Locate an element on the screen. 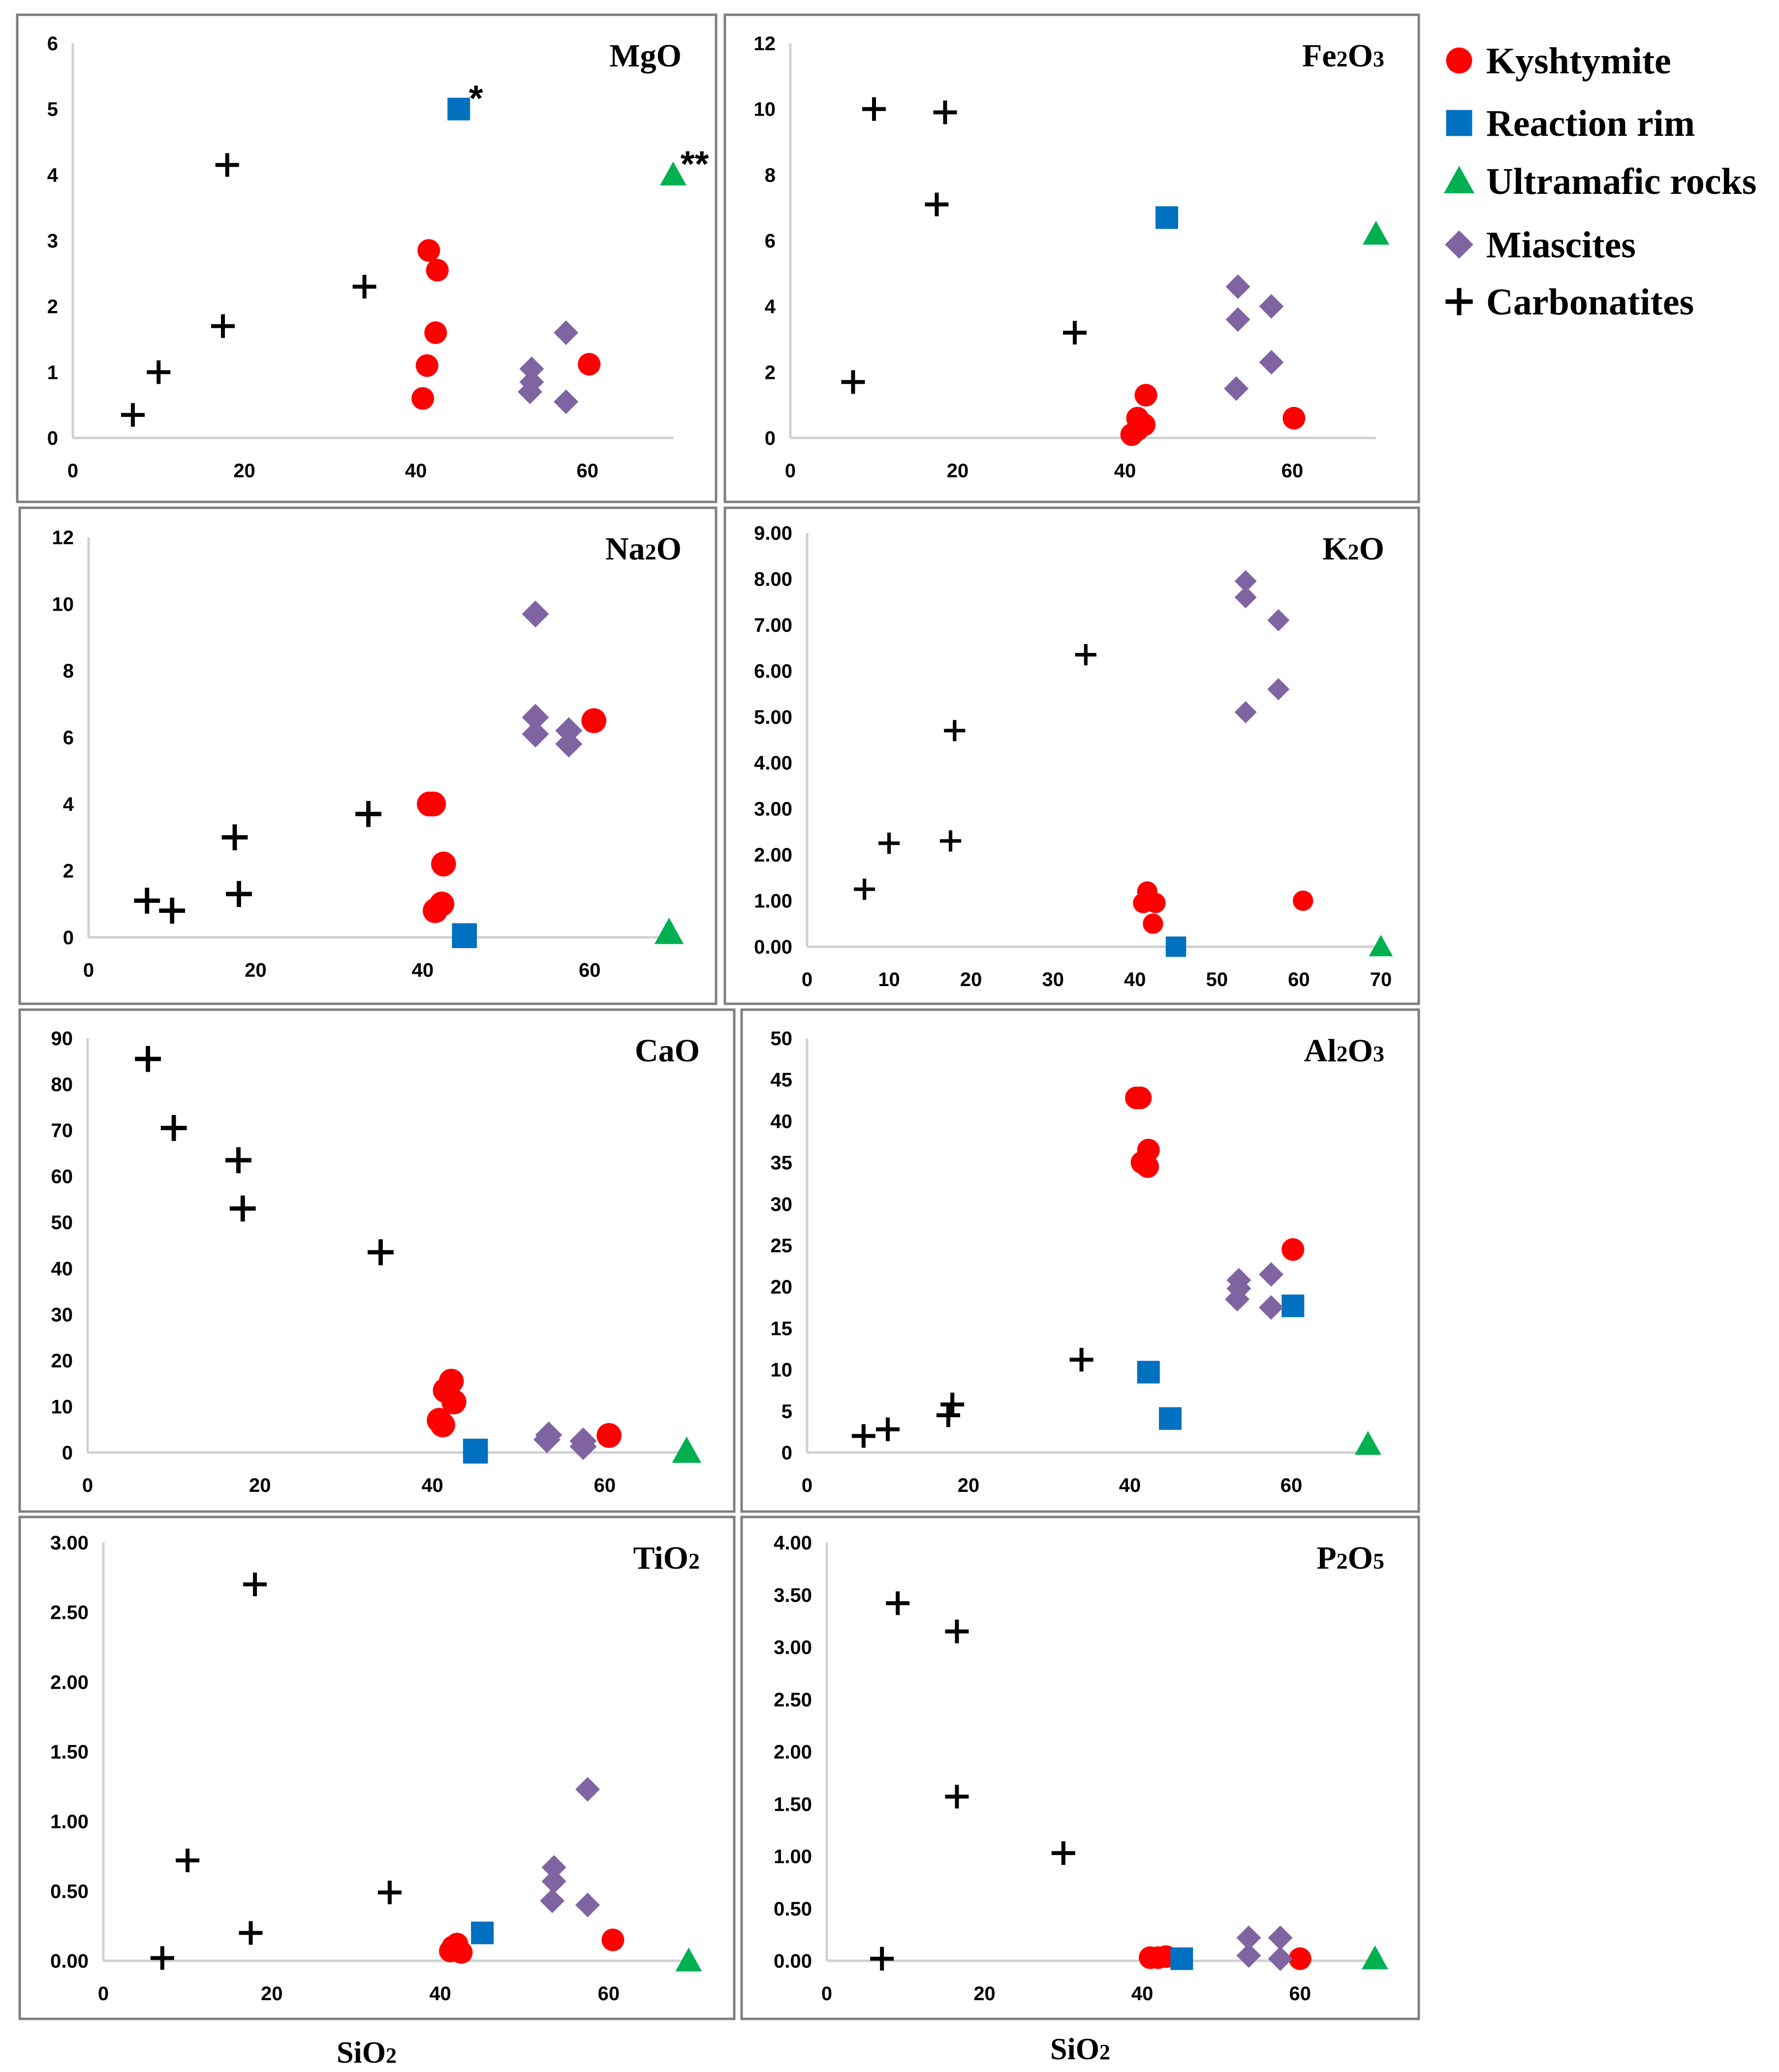  y-tick-label: 2.50 is located at coordinates (69, 1613).